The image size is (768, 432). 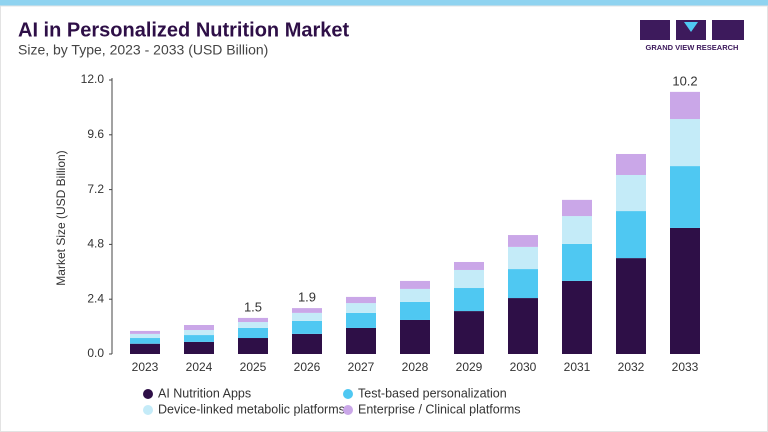 What do you see at coordinates (61, 217) in the screenshot?
I see `y-axis-title: Market Size (USD Billion)` at bounding box center [61, 217].